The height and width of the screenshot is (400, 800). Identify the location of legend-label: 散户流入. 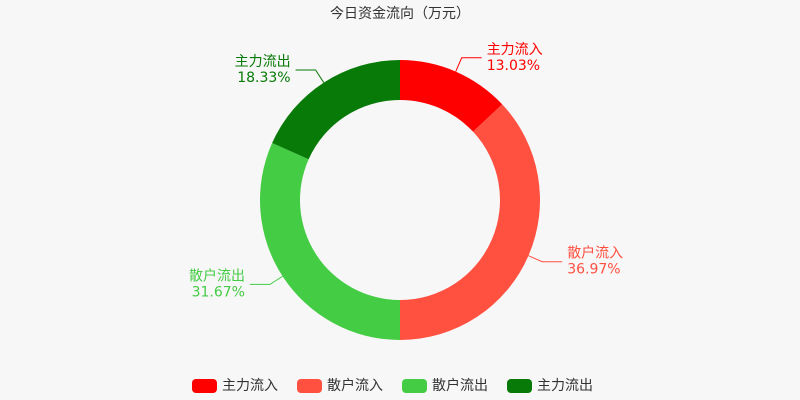
(355, 385).